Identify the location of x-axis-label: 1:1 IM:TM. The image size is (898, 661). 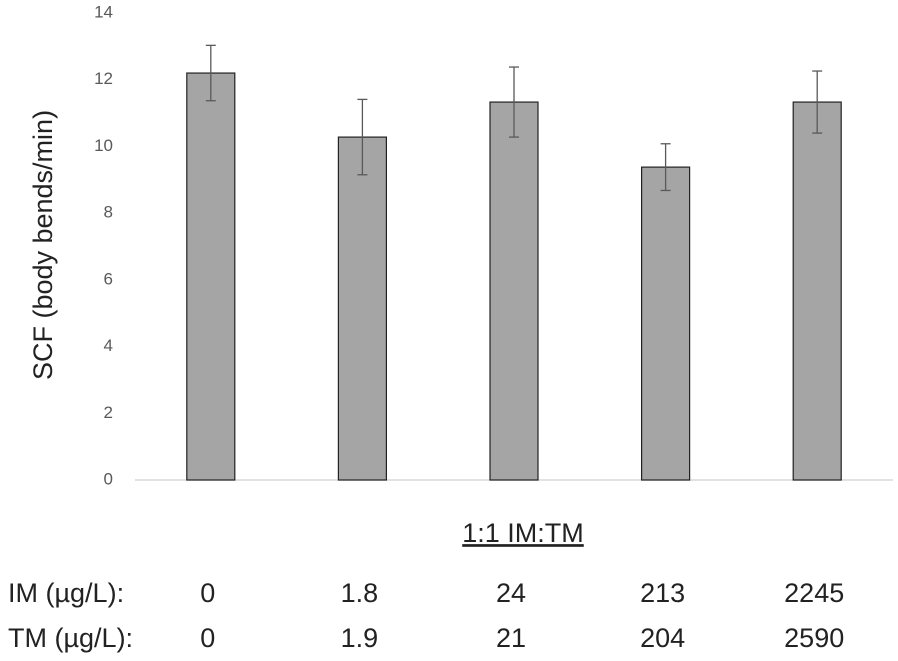
(523, 533).